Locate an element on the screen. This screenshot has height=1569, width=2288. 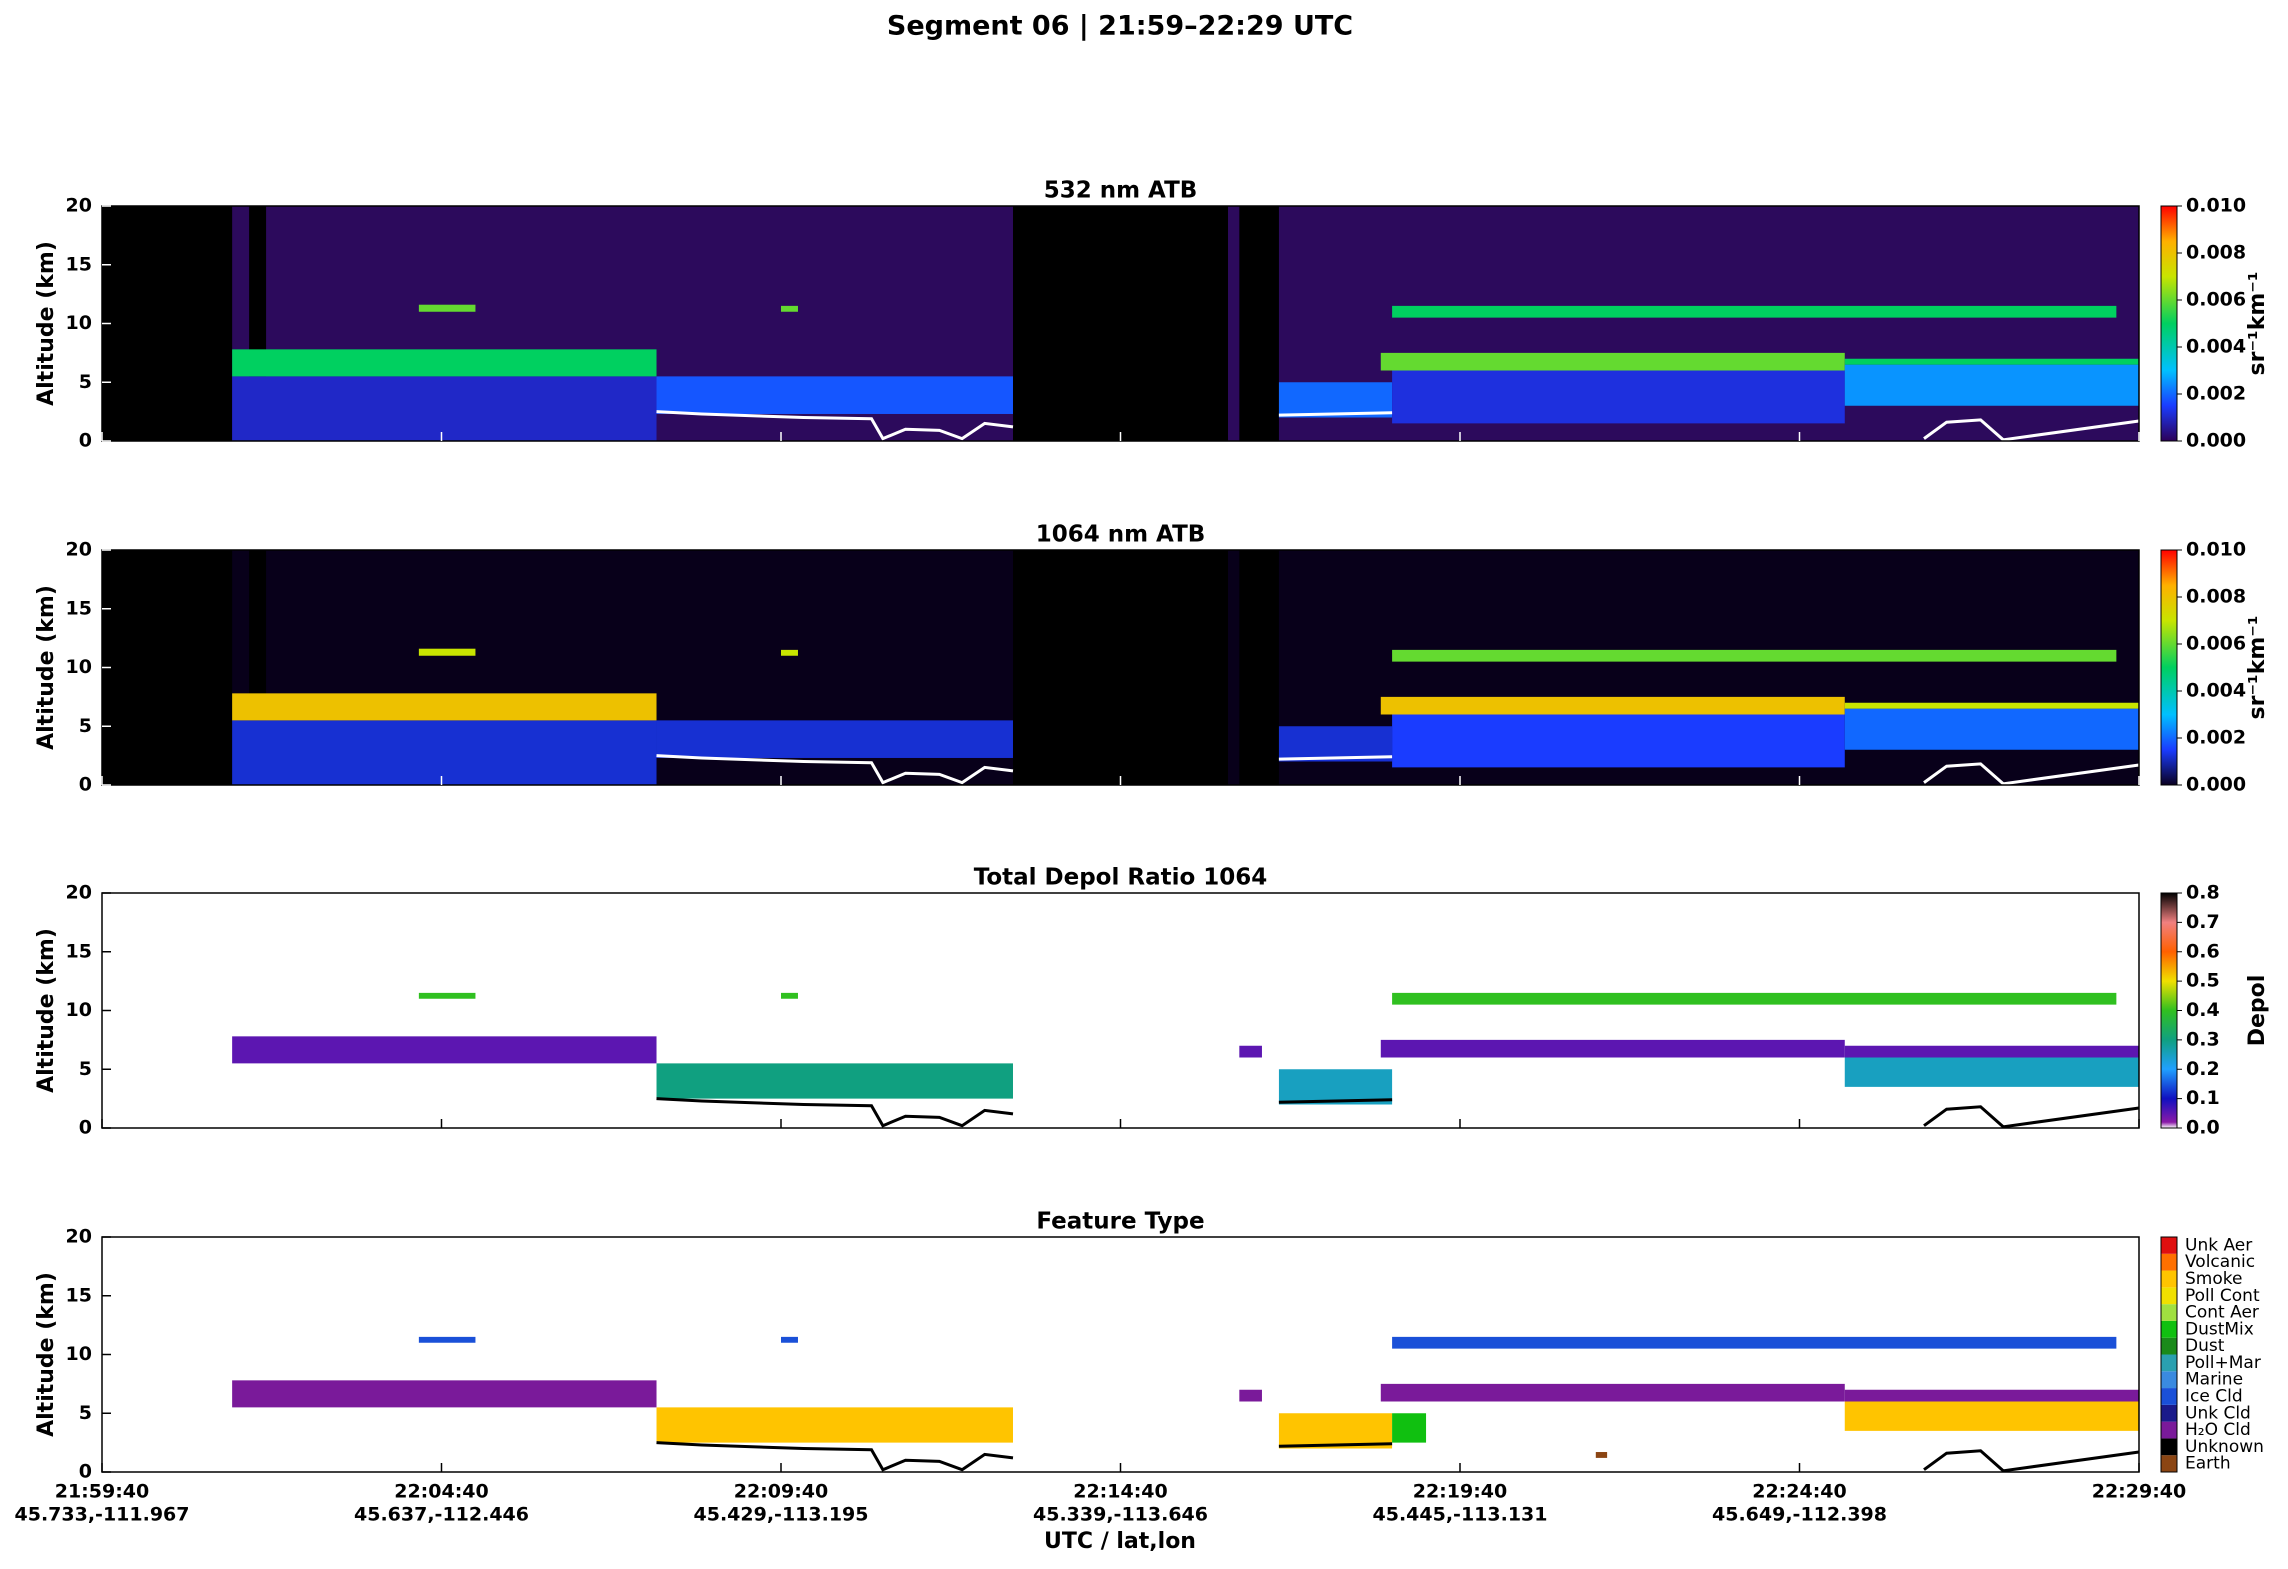
colorbar-class-label: Earth is located at coordinates (2208, 1464).